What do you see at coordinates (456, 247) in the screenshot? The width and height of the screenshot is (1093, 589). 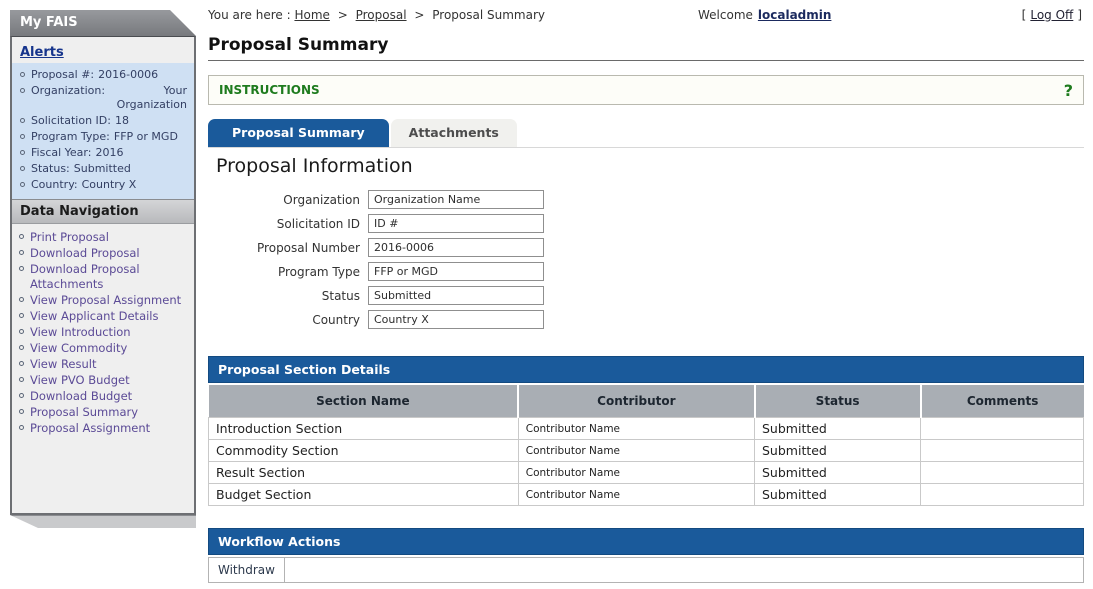 I see `proposal-number-field` at bounding box center [456, 247].